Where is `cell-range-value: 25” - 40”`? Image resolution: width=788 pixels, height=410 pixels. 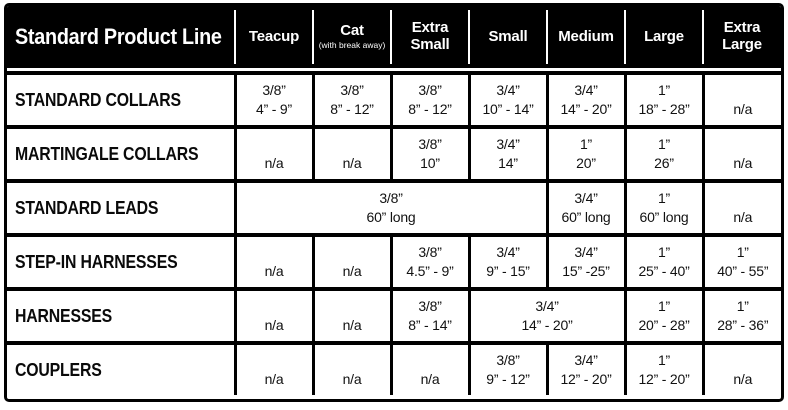
cell-range-value: 25” - 40” is located at coordinates (664, 271).